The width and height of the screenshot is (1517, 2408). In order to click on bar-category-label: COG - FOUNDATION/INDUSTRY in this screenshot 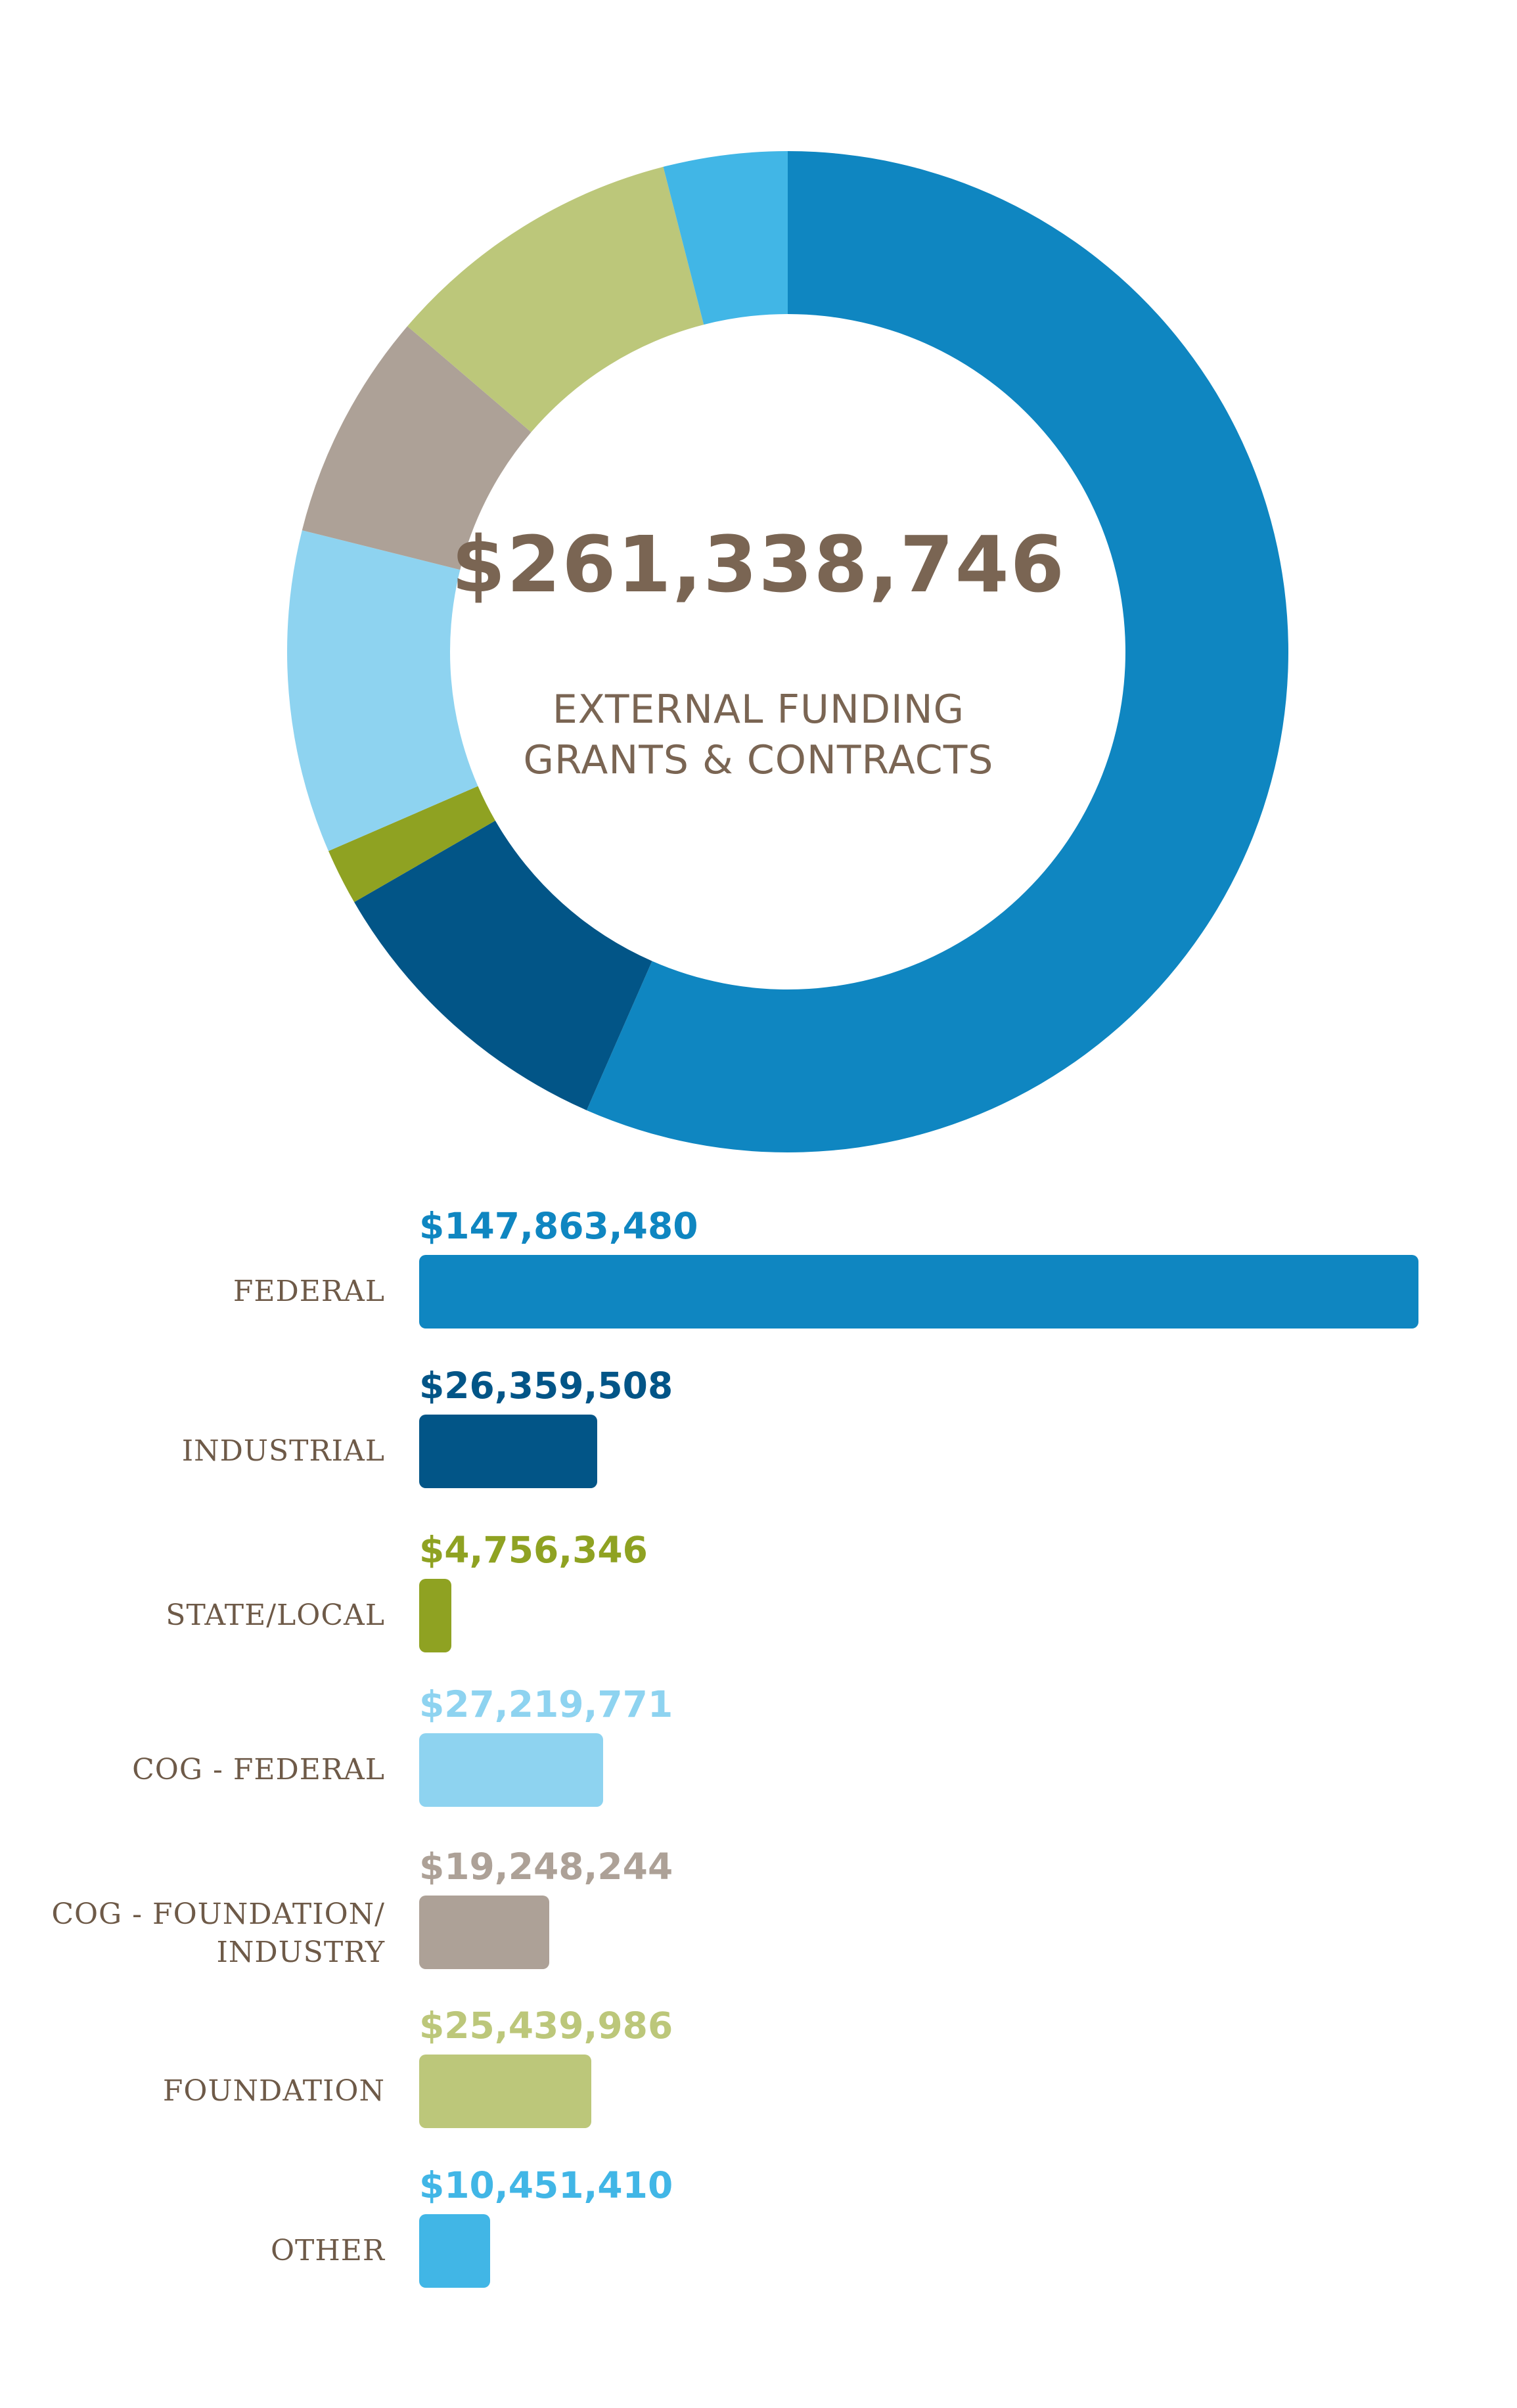, I will do `click(218, 1934)`.